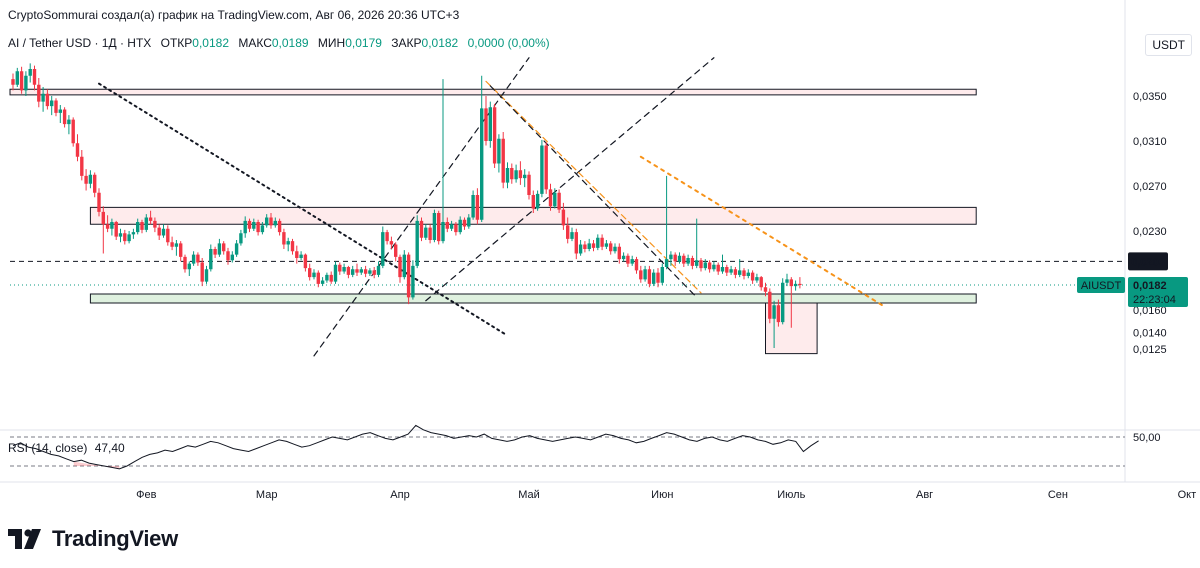  I want to click on tradingview-logo: TradingView, so click(93, 539).